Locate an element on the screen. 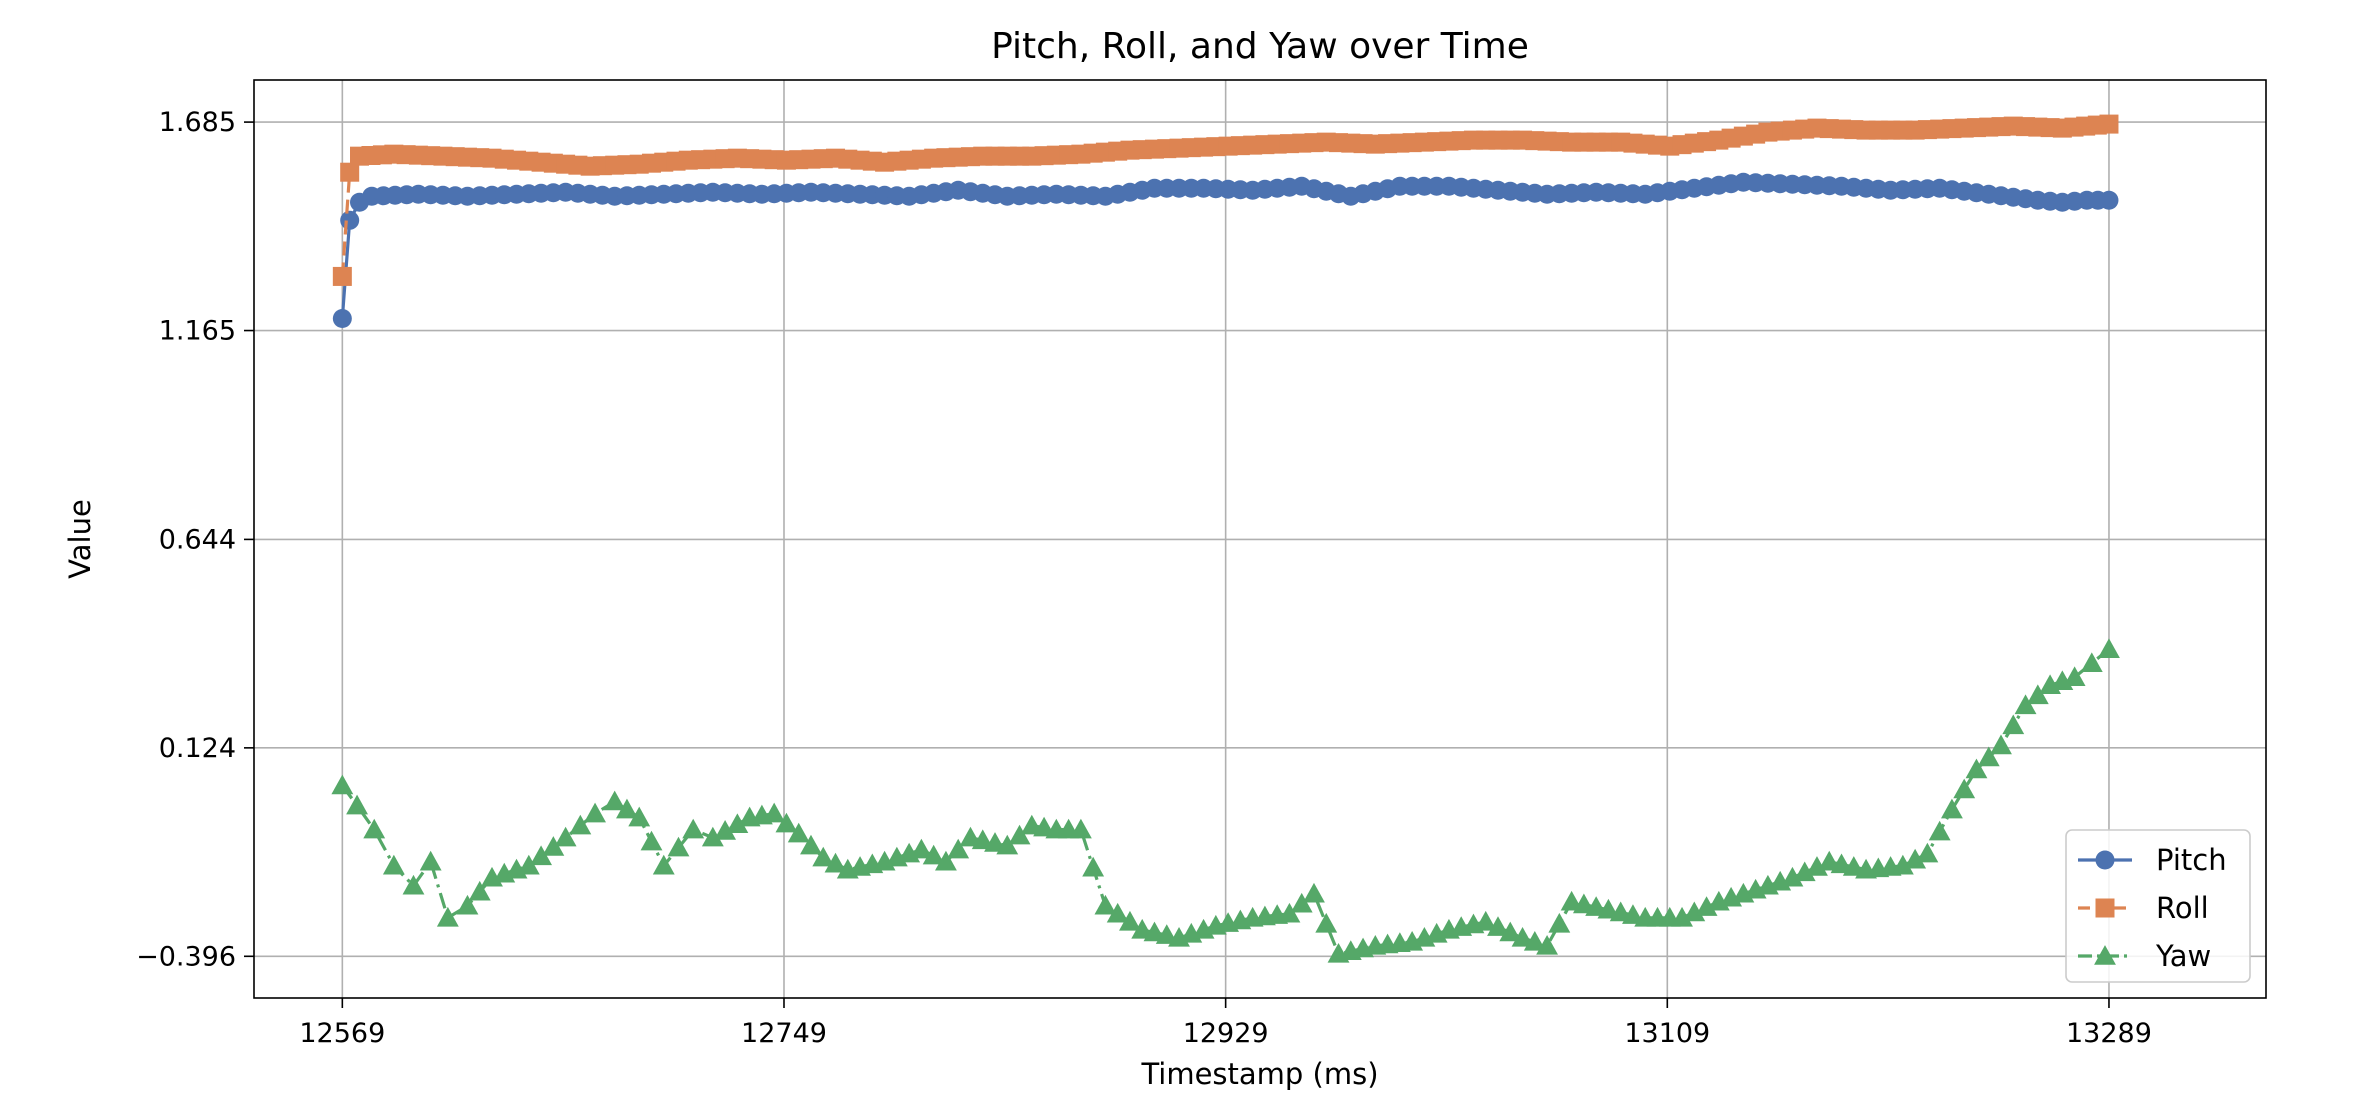 The height and width of the screenshot is (1104, 2360). legend-marker-roll is located at coordinates (2105, 908).